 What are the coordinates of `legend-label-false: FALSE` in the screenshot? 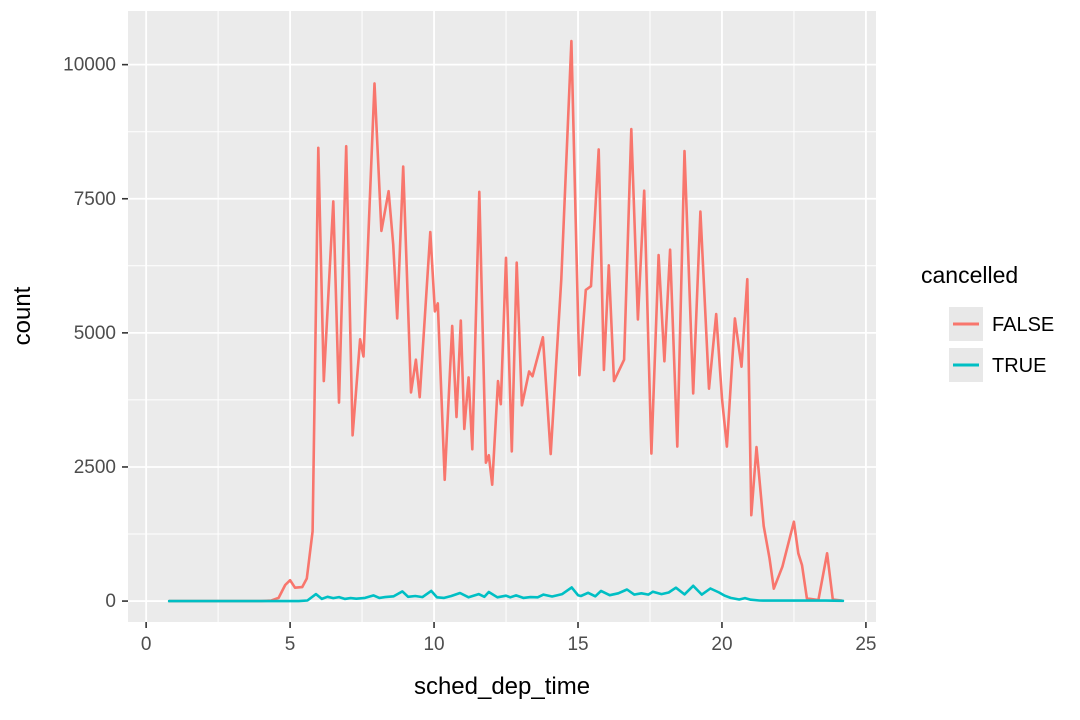 It's located at (1023, 325).